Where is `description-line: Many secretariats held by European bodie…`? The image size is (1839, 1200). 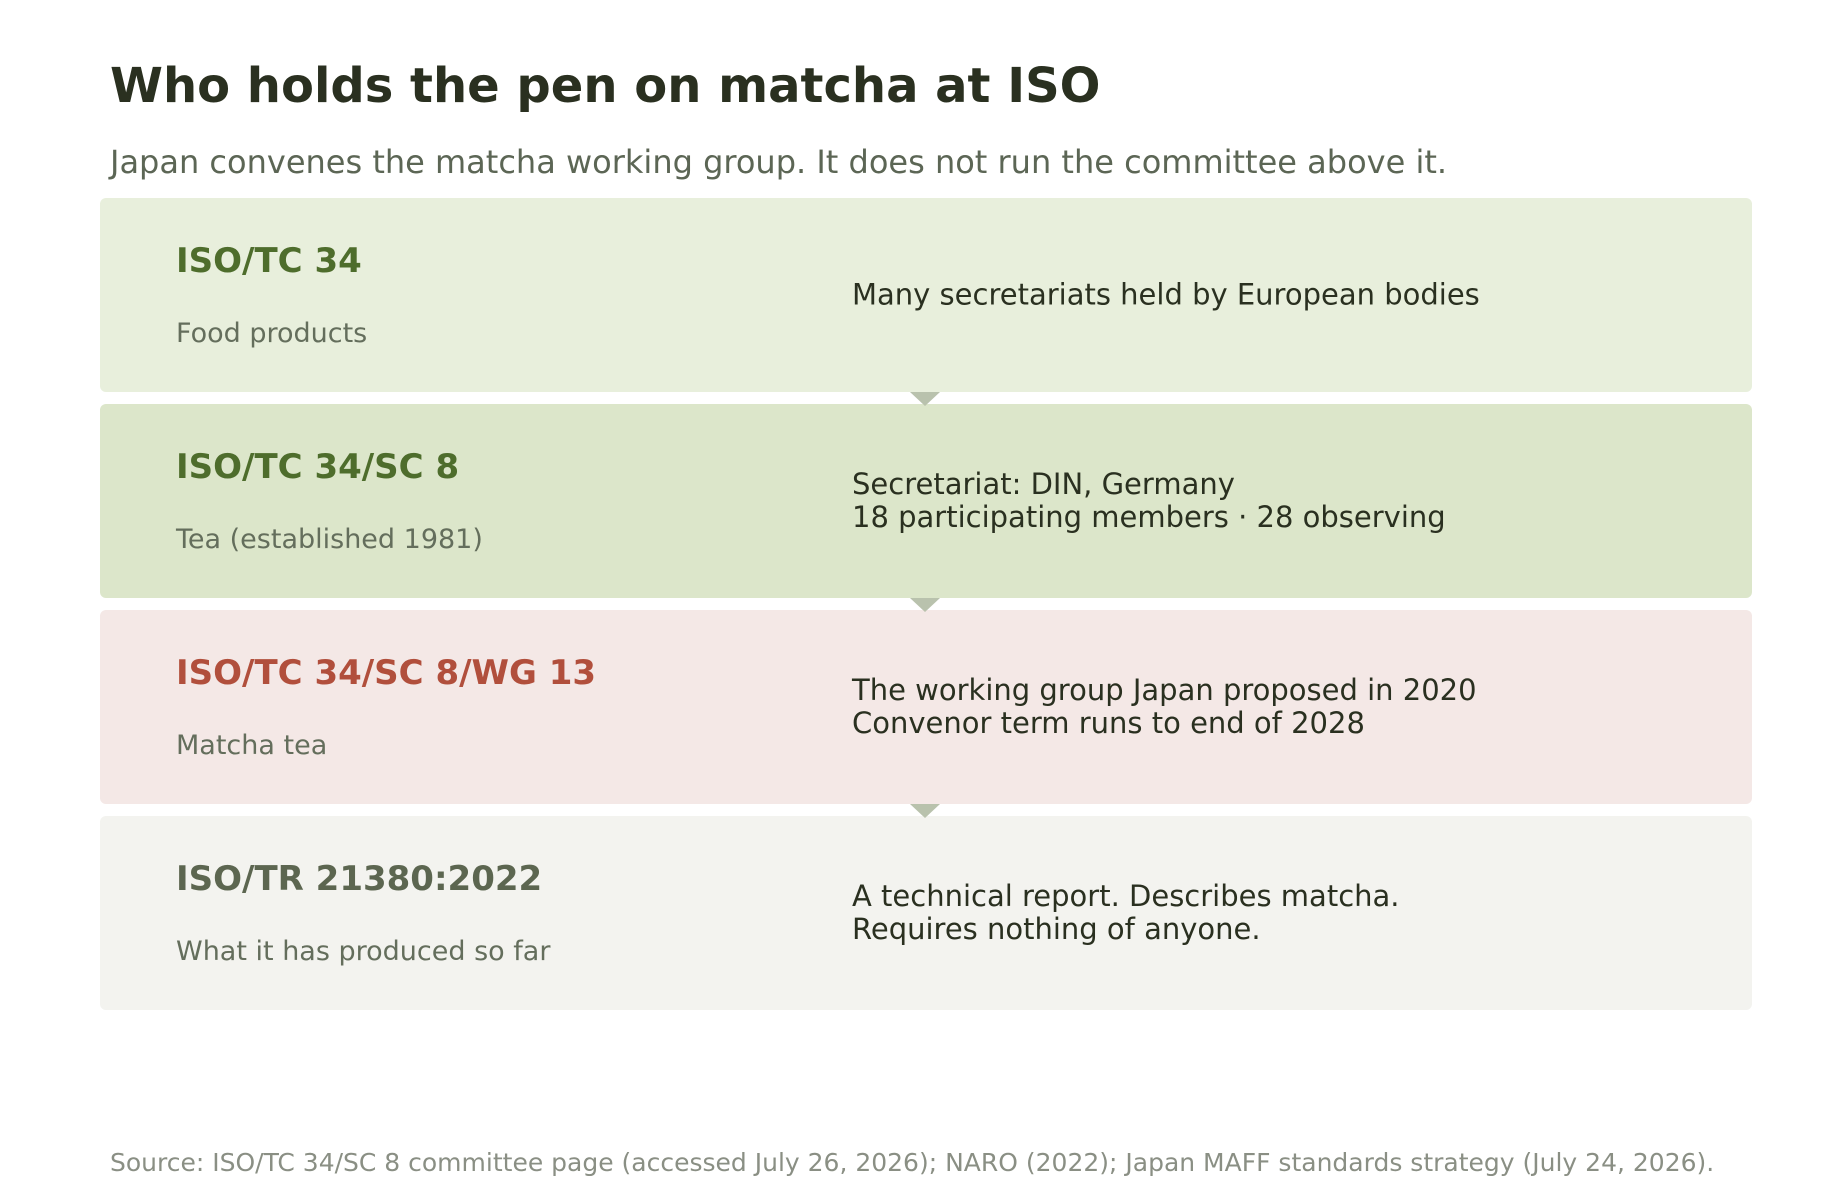
description-line: Many secretariats held by European bodie… is located at coordinates (1166, 294).